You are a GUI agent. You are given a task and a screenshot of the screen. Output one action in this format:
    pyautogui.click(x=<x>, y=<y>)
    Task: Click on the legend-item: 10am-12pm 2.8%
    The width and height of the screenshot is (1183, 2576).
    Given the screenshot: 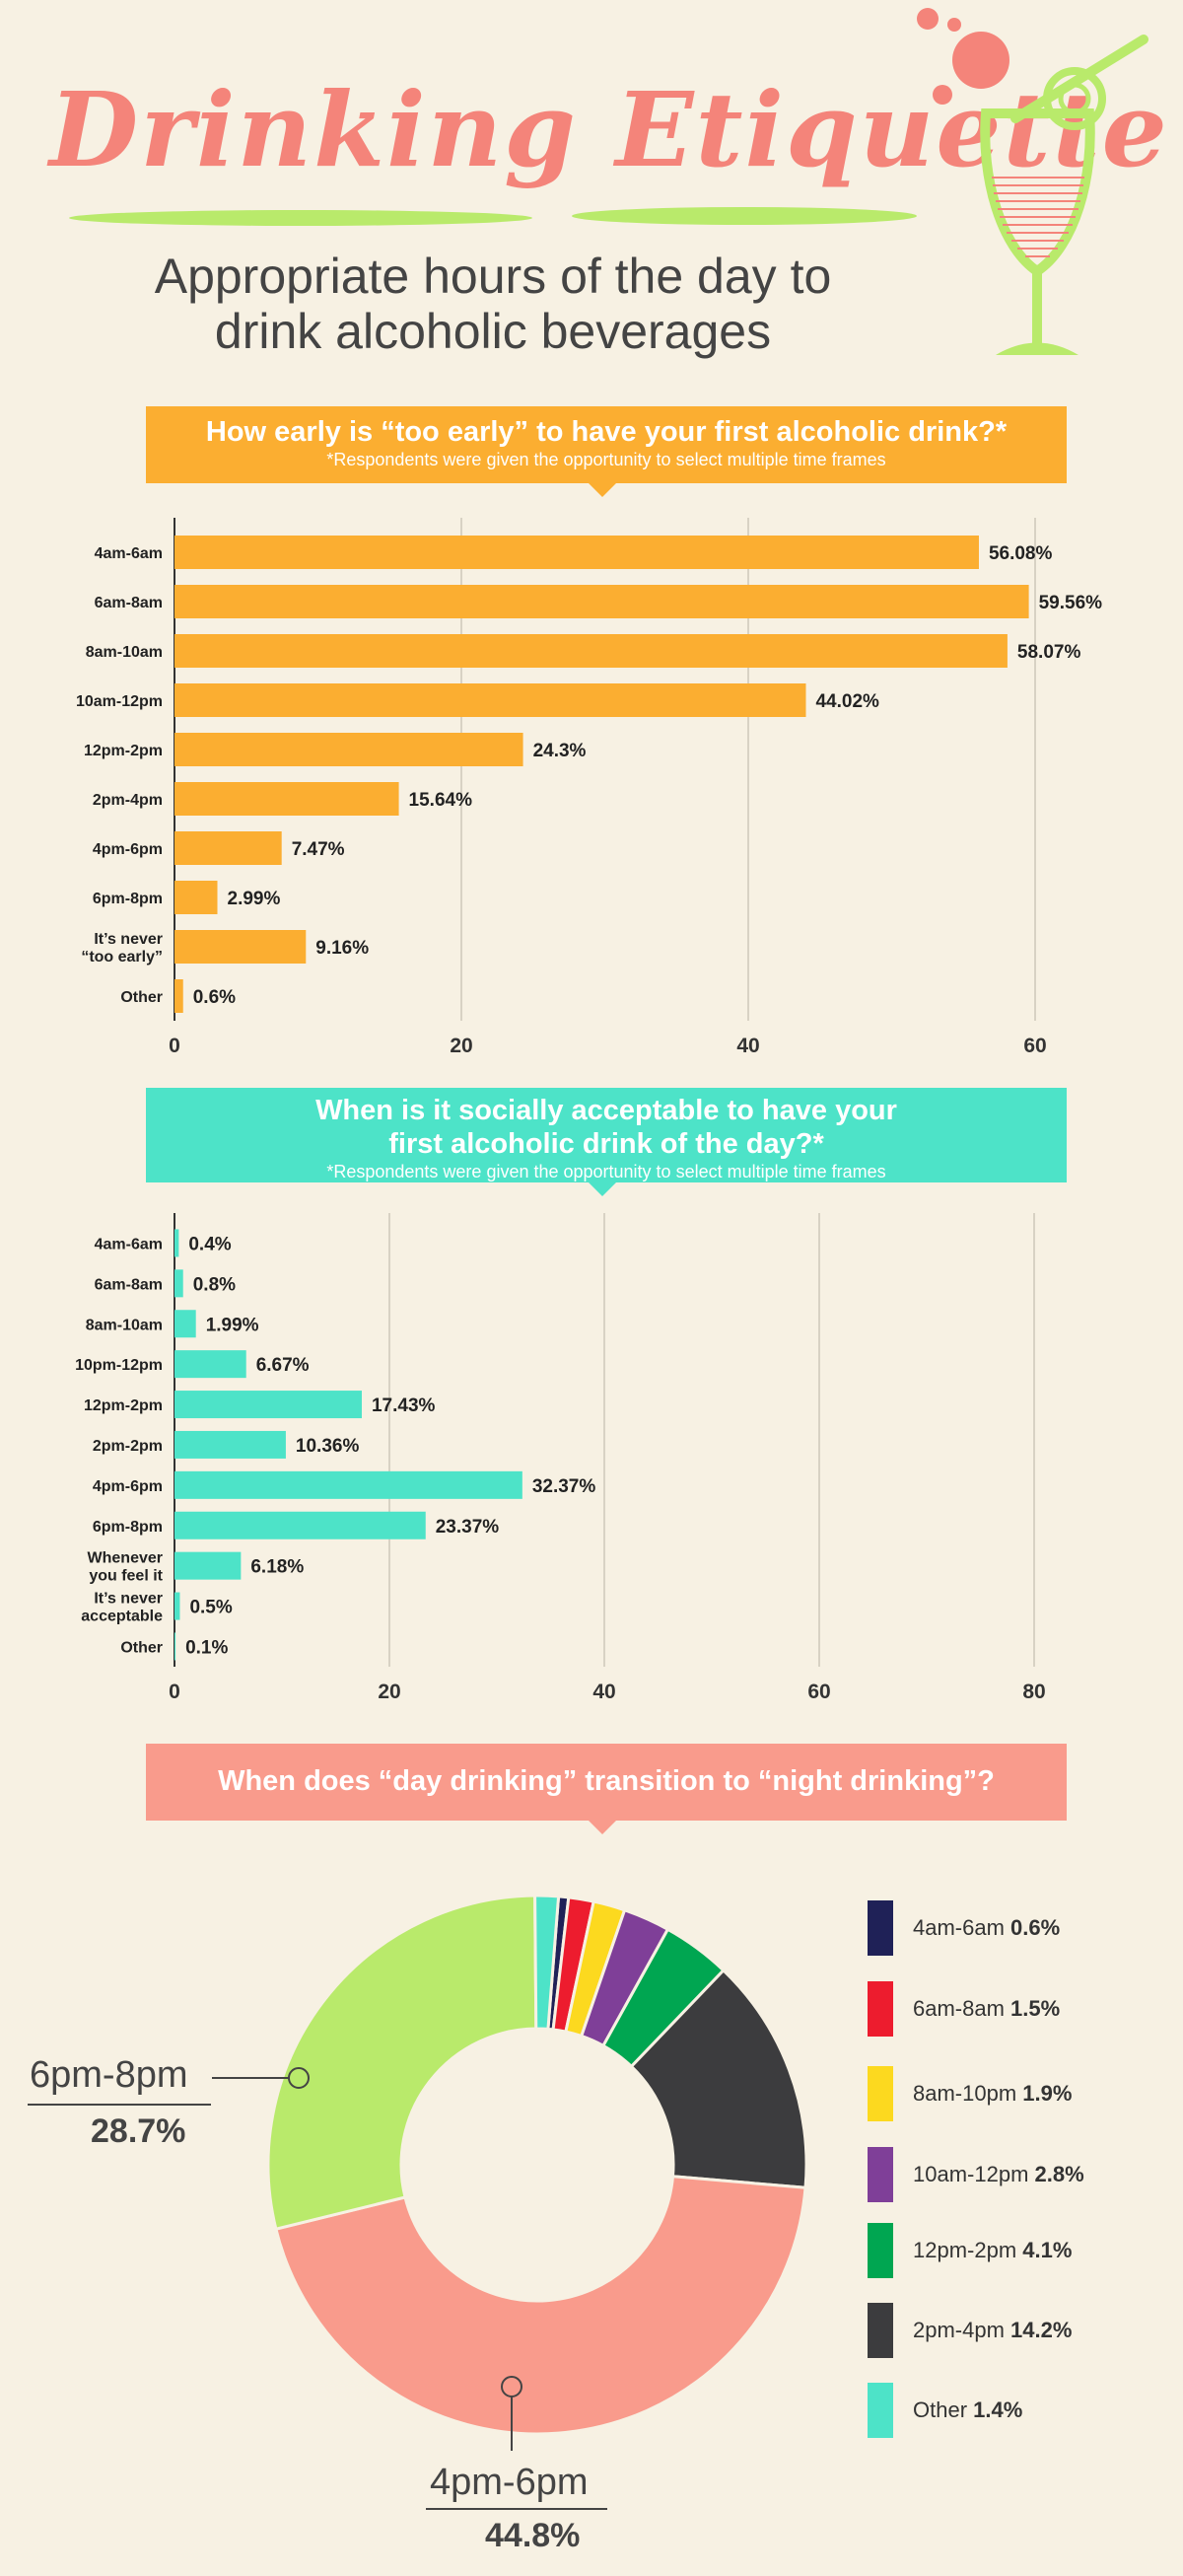 What is the action you would take?
    pyautogui.click(x=976, y=2175)
    